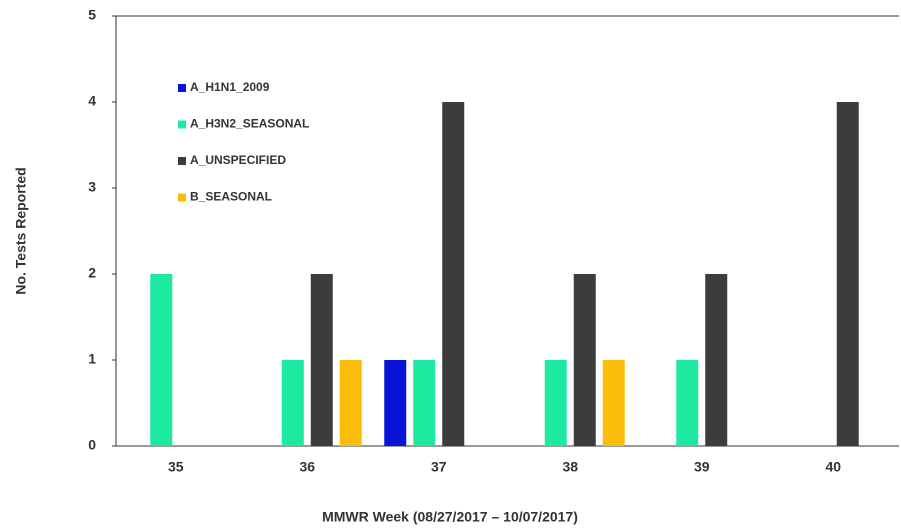  I want to click on x-tick-label: 39, so click(702, 467).